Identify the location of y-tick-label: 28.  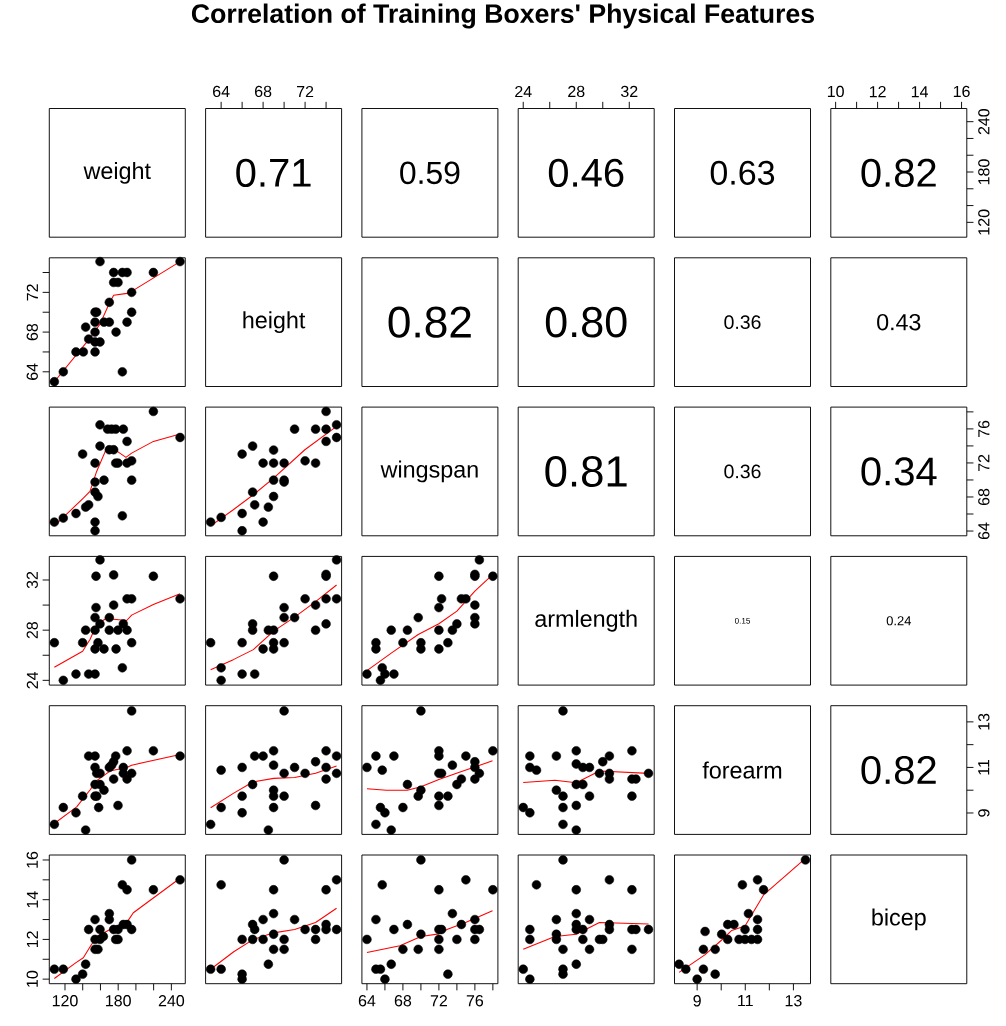
(32, 630).